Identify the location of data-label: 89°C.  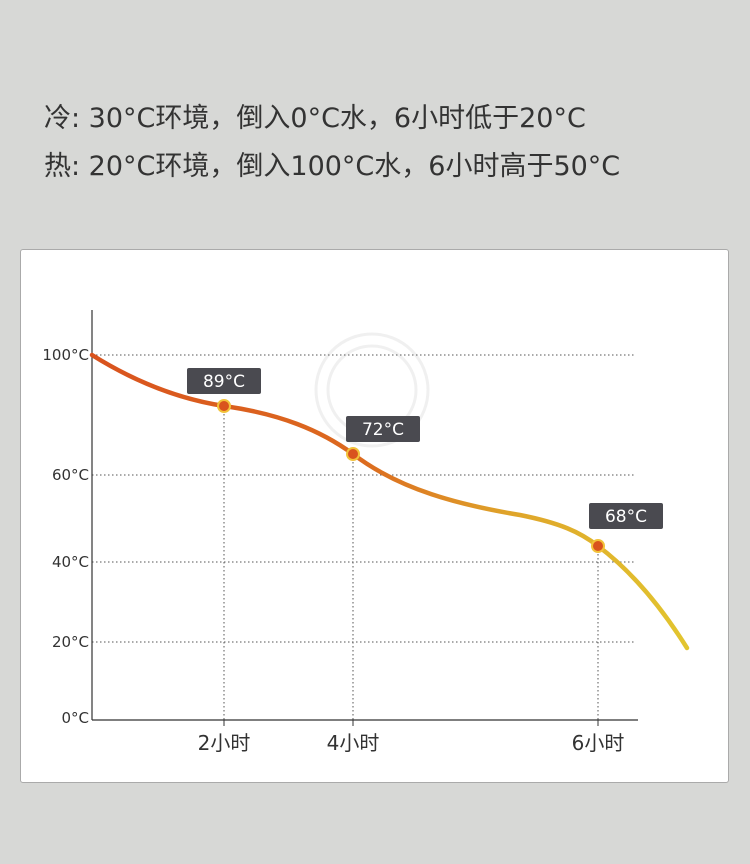
(224, 382).